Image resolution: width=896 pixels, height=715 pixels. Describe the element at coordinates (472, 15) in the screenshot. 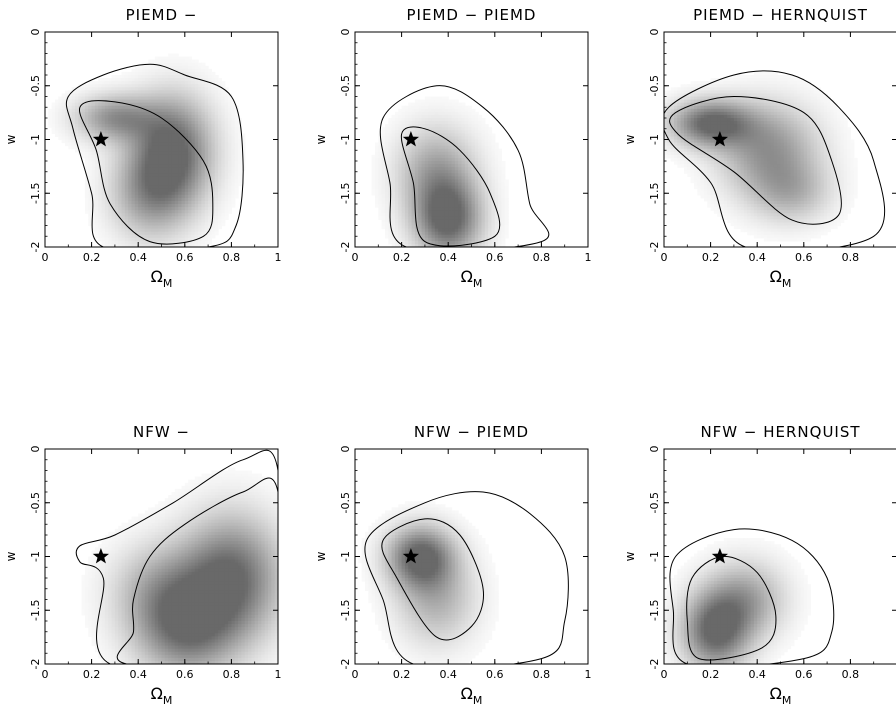

I see `panel-title: PIEMD − PIEMD` at that location.